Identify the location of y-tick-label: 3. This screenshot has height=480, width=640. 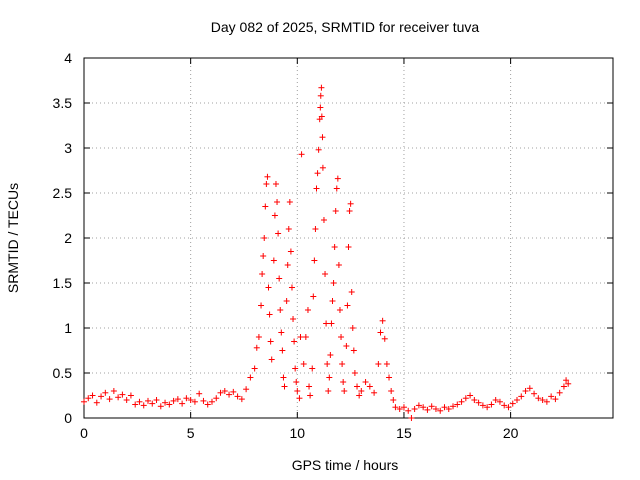
(68, 148).